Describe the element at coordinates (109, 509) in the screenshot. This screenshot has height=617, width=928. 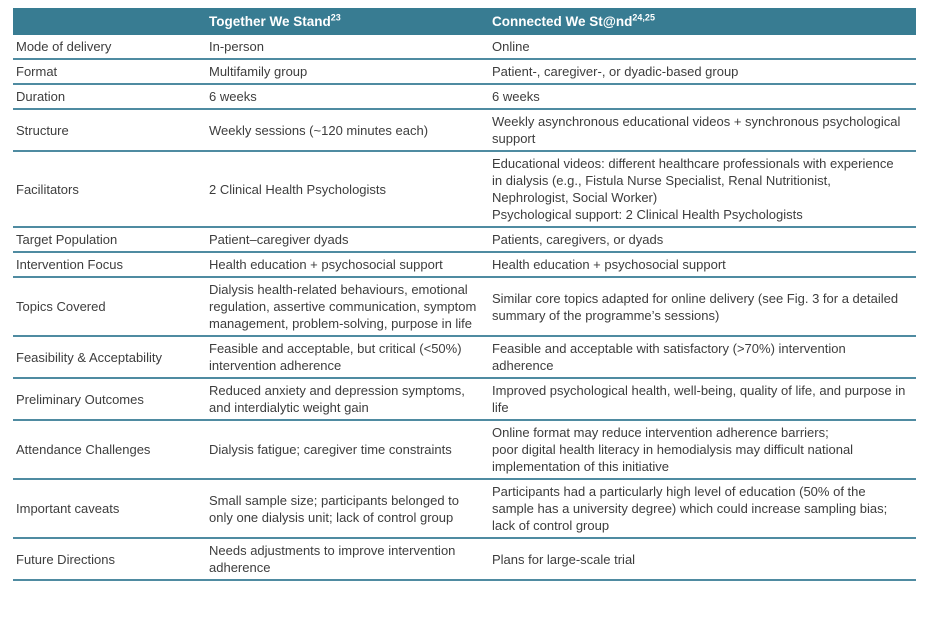
I see `row-label: Important caveats` at that location.